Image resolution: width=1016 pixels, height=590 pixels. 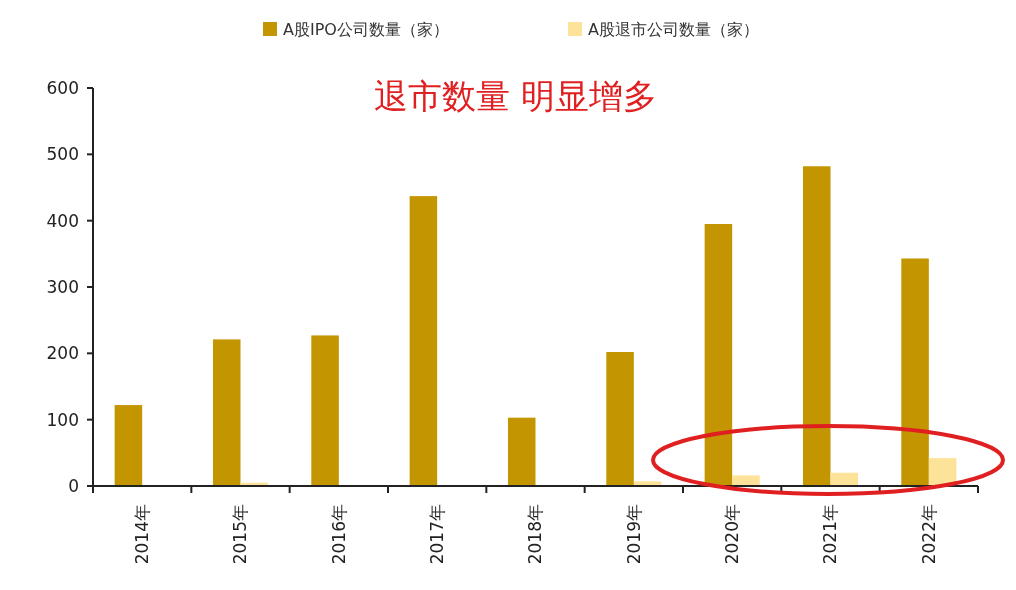 What do you see at coordinates (633, 534) in the screenshot?
I see `x-tick-label: 2019年` at bounding box center [633, 534].